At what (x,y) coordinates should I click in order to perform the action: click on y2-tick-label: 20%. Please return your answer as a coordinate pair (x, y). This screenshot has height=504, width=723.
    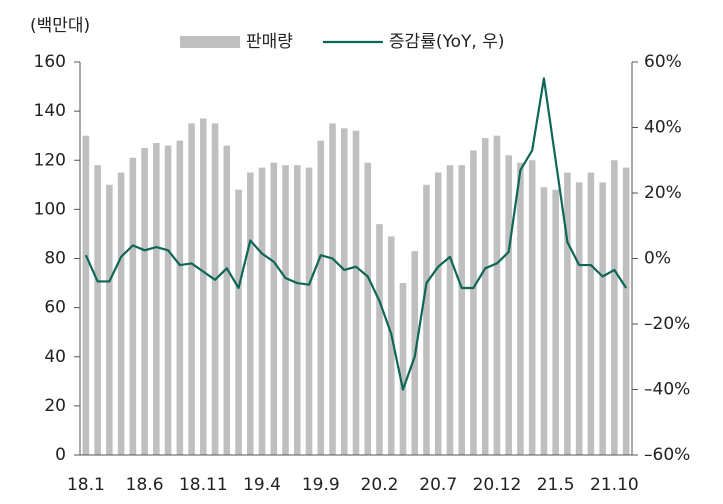
    Looking at the image, I should click on (663, 193).